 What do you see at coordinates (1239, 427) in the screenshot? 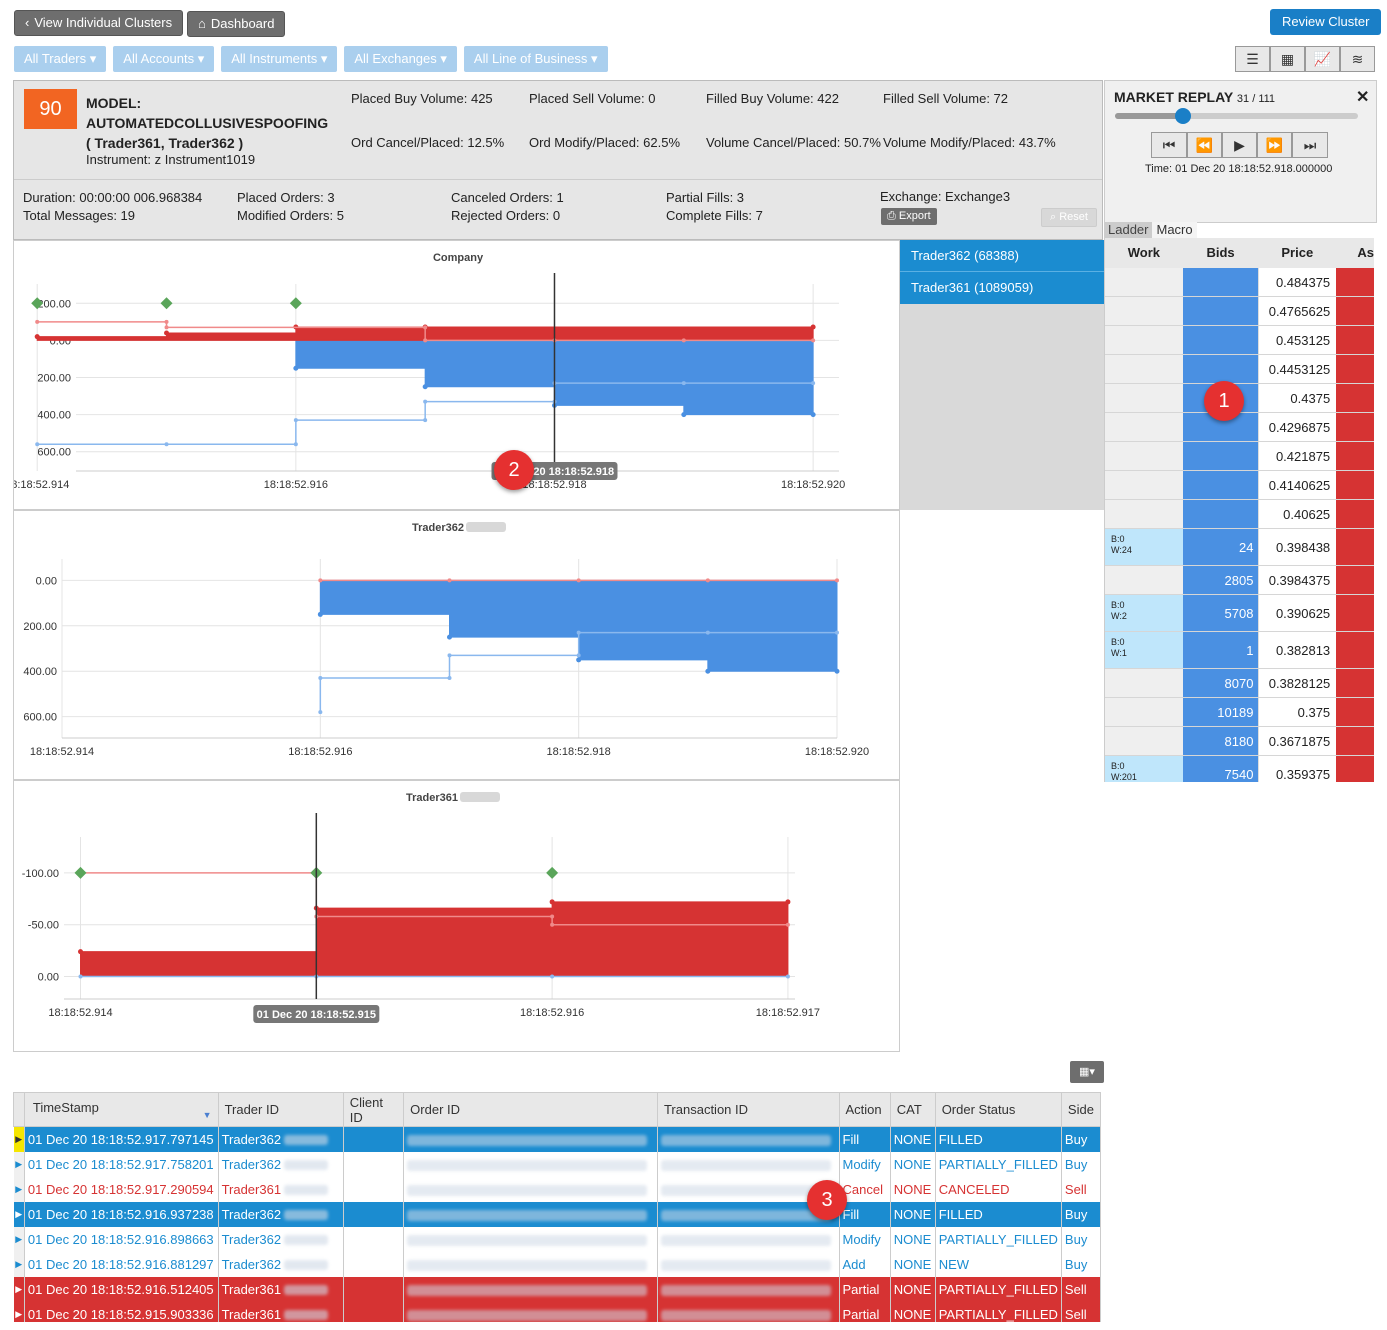
I see `ladder-row: 0.4296875` at bounding box center [1239, 427].